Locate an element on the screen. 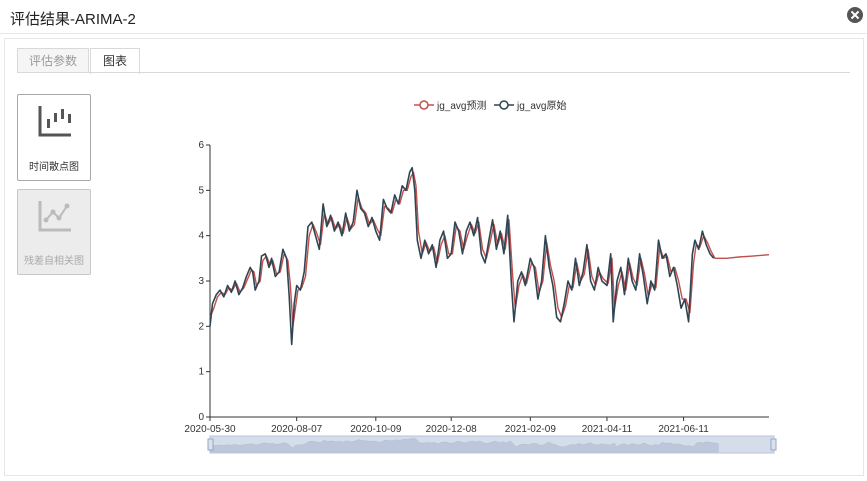 The image size is (867, 481). y-tick-label: 3 is located at coordinates (201, 281).